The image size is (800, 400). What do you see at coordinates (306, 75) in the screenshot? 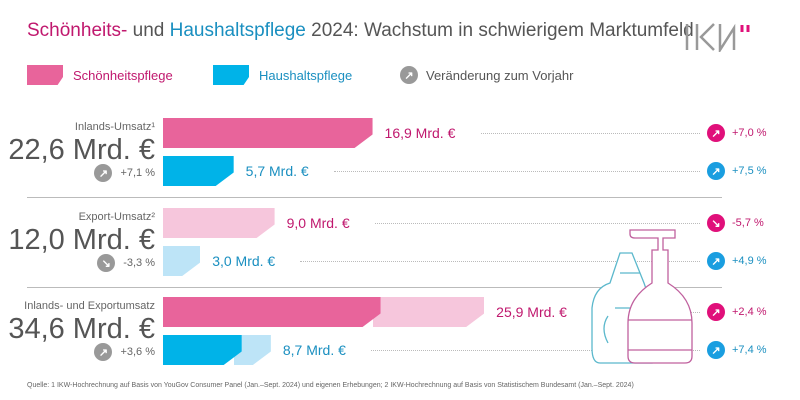
I see `legend-label: Haushaltspflege` at bounding box center [306, 75].